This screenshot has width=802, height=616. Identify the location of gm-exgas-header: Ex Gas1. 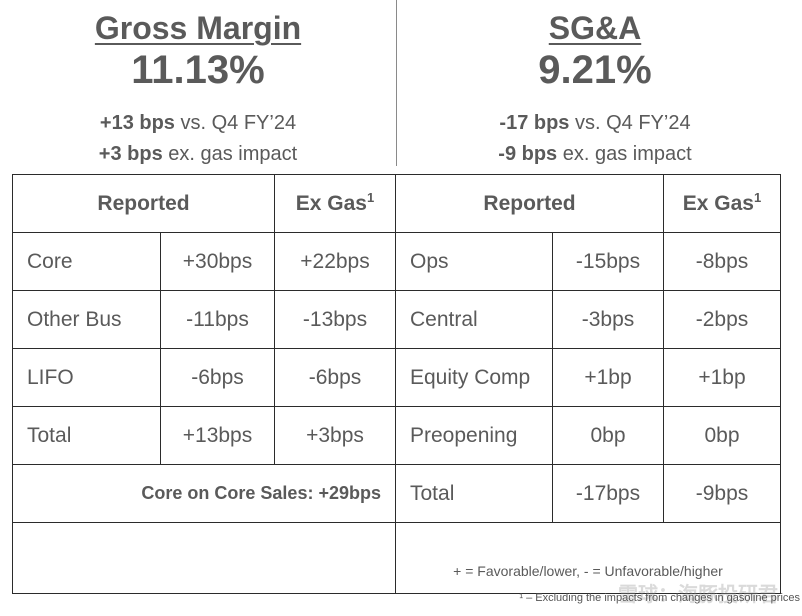
(335, 203).